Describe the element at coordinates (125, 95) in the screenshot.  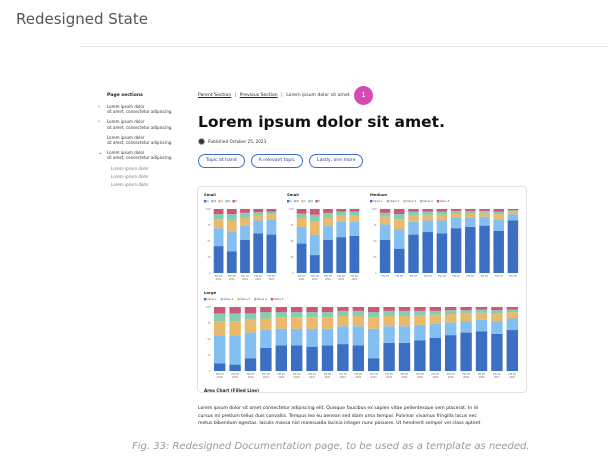
I see `toc-heading: Page sections` at that location.